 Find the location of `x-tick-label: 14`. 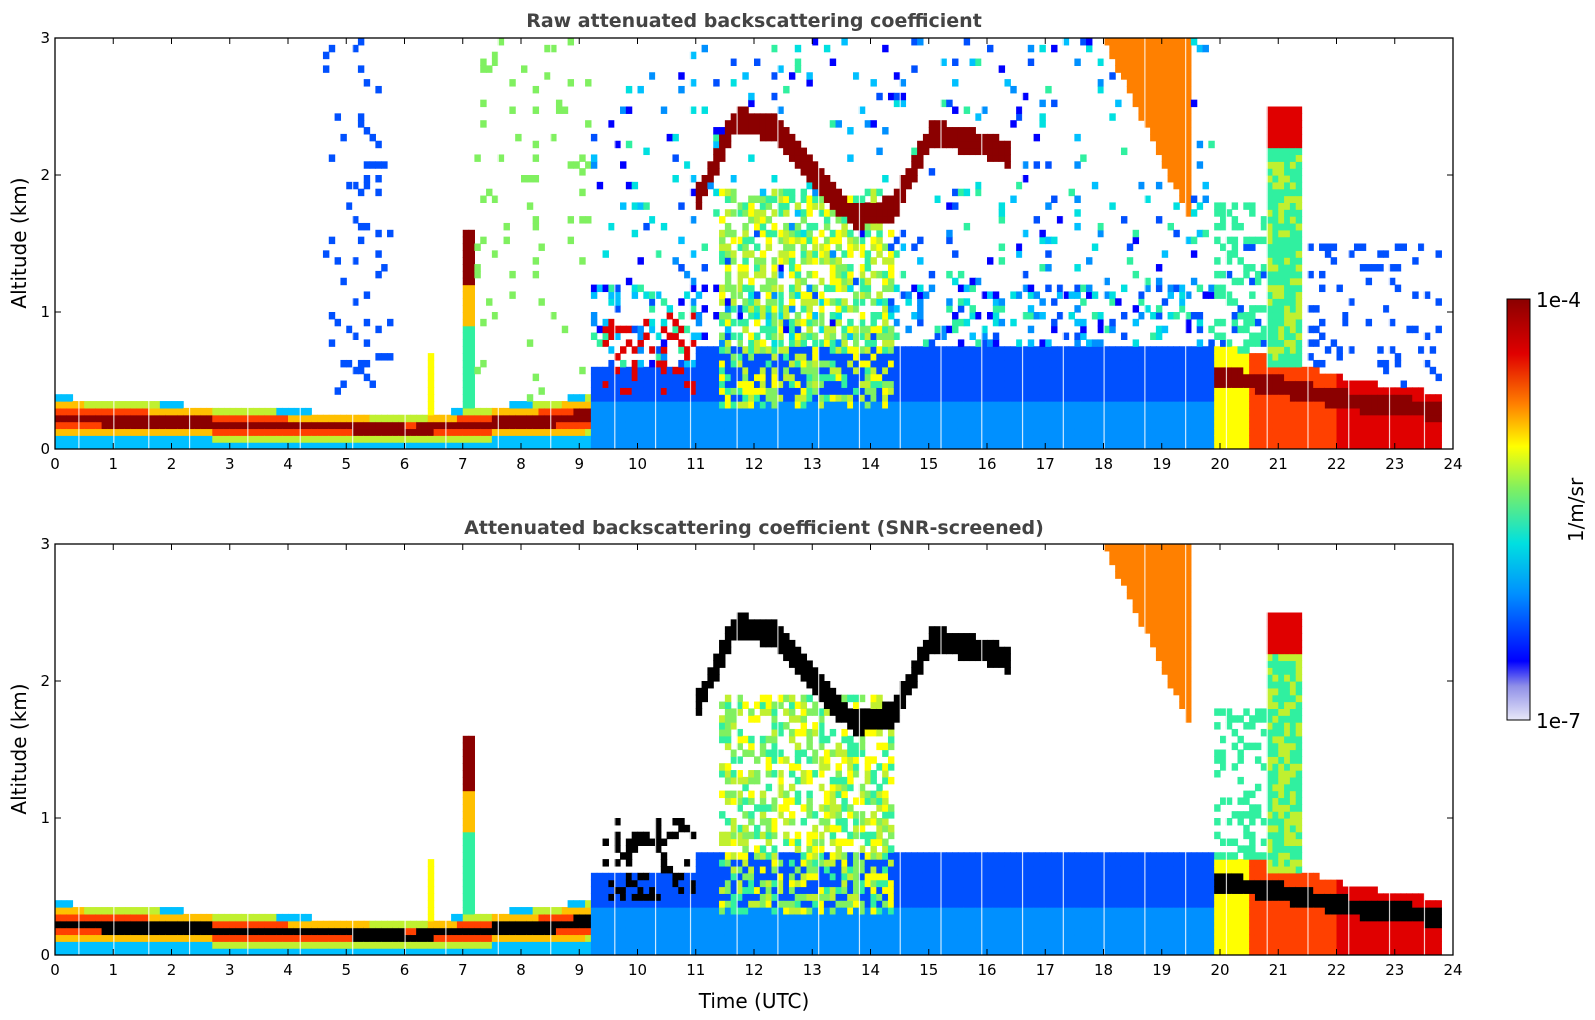

x-tick-label: 14 is located at coordinates (870, 464).